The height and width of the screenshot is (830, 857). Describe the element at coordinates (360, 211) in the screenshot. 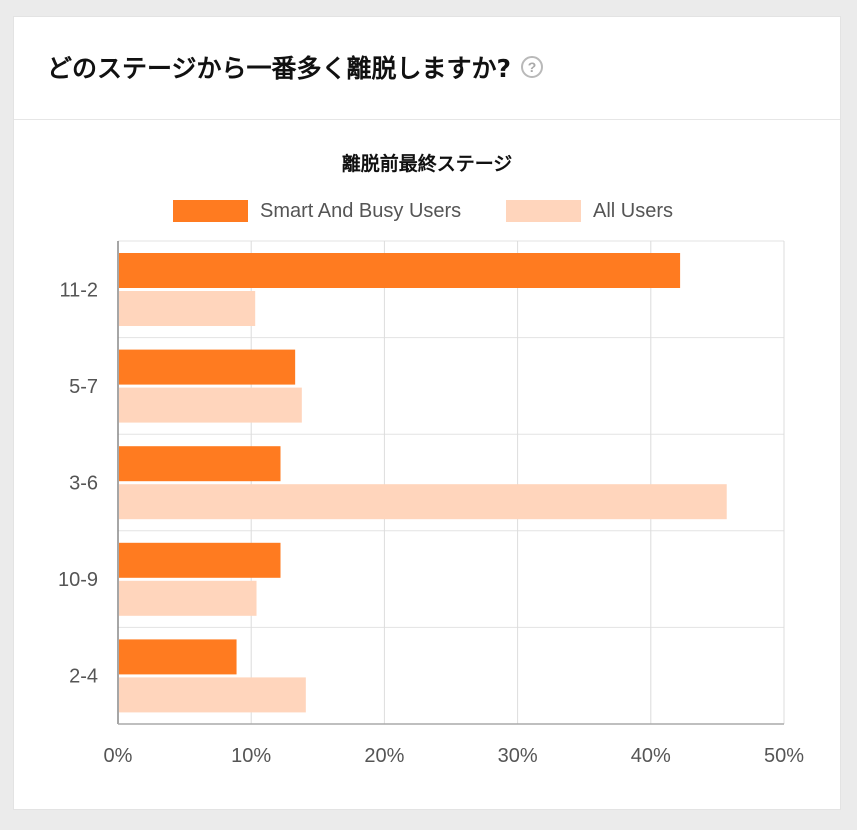

I see `legend-label-smart-and-busy: Smart And Busy Users` at that location.